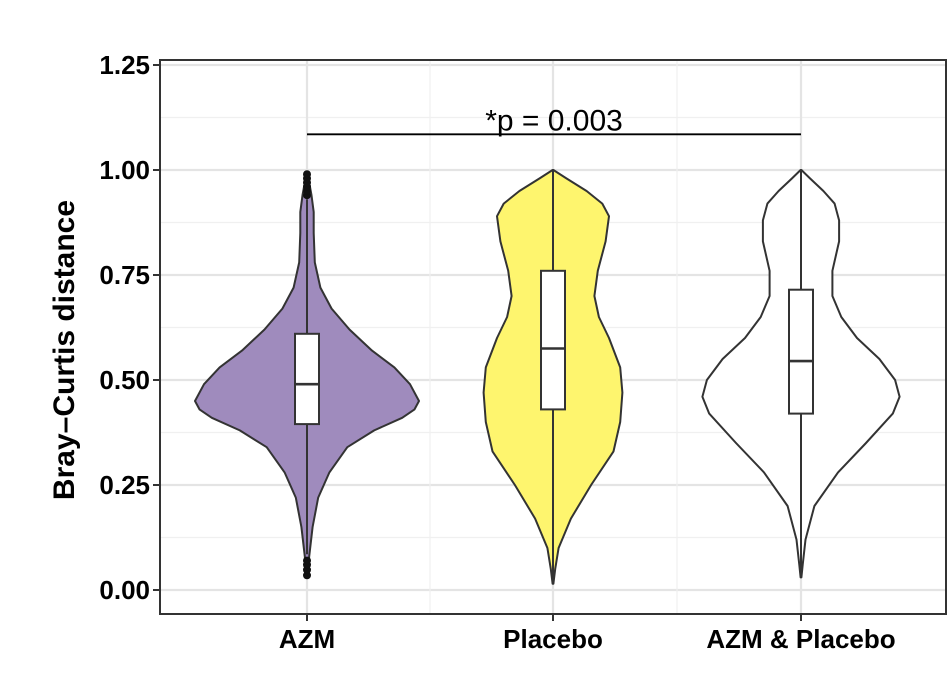  I want to click on x-category-label: Placebo, so click(553, 639).